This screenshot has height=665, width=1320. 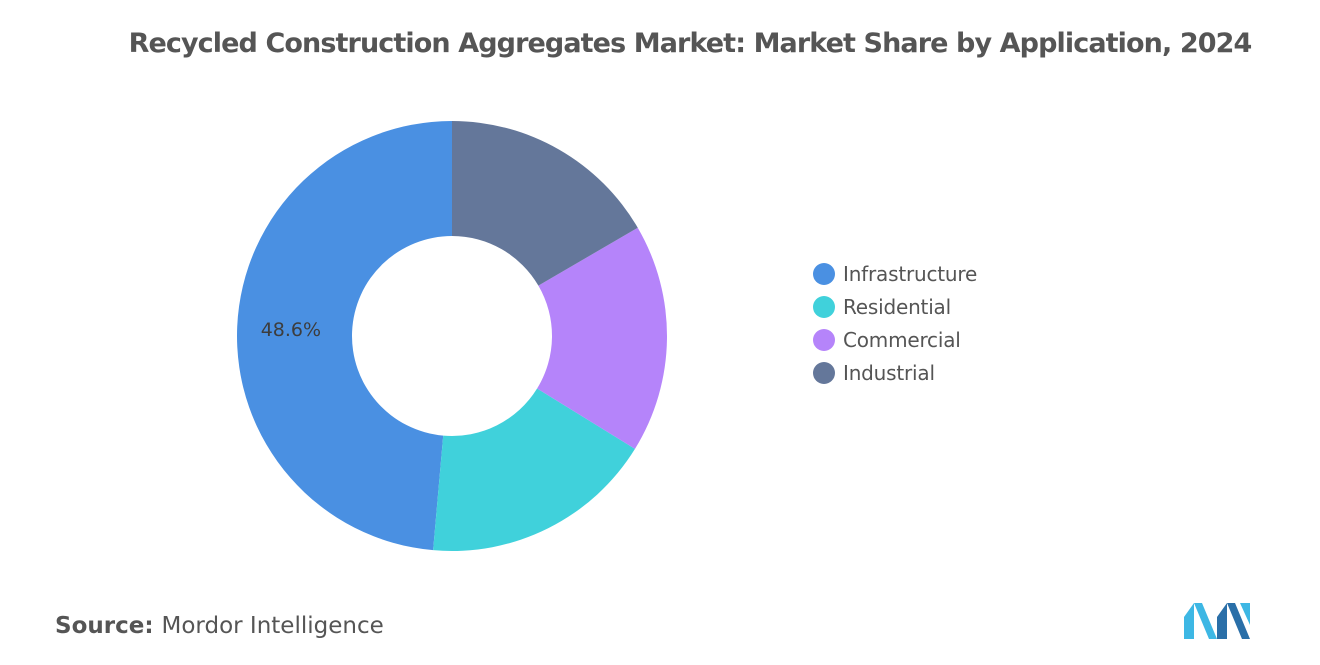 I want to click on legend-label: Commercial, so click(x=902, y=339).